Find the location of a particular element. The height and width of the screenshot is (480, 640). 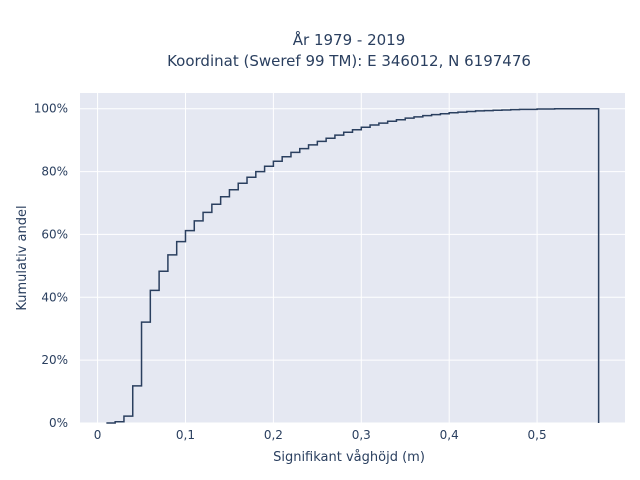

x-tick-label: 0,1 is located at coordinates (185, 435).